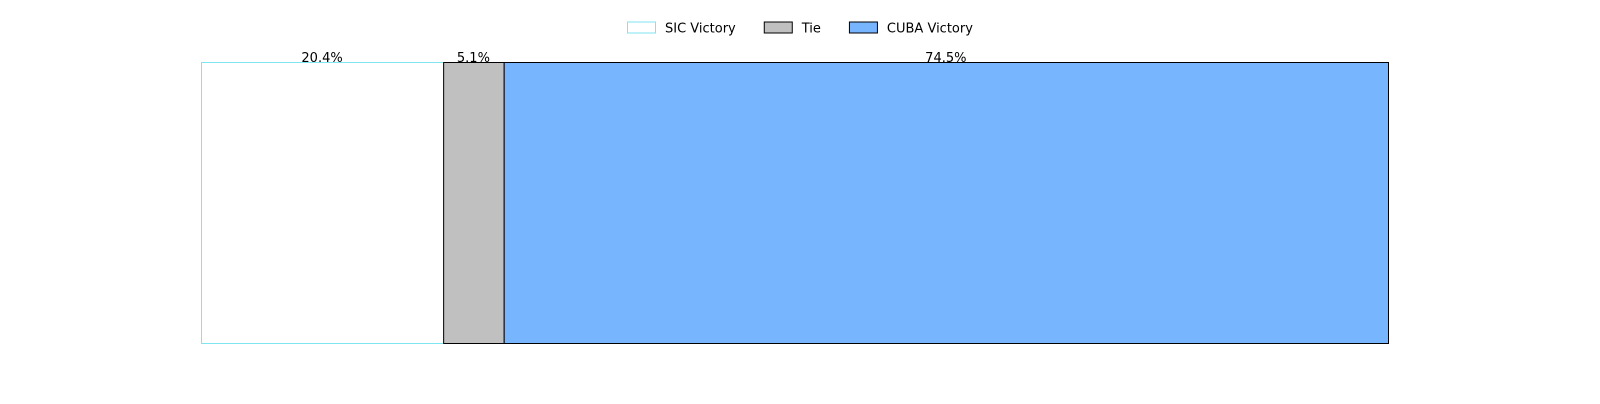  What do you see at coordinates (473, 58) in the screenshot?
I see `data-label-tie: 5.1%` at bounding box center [473, 58].